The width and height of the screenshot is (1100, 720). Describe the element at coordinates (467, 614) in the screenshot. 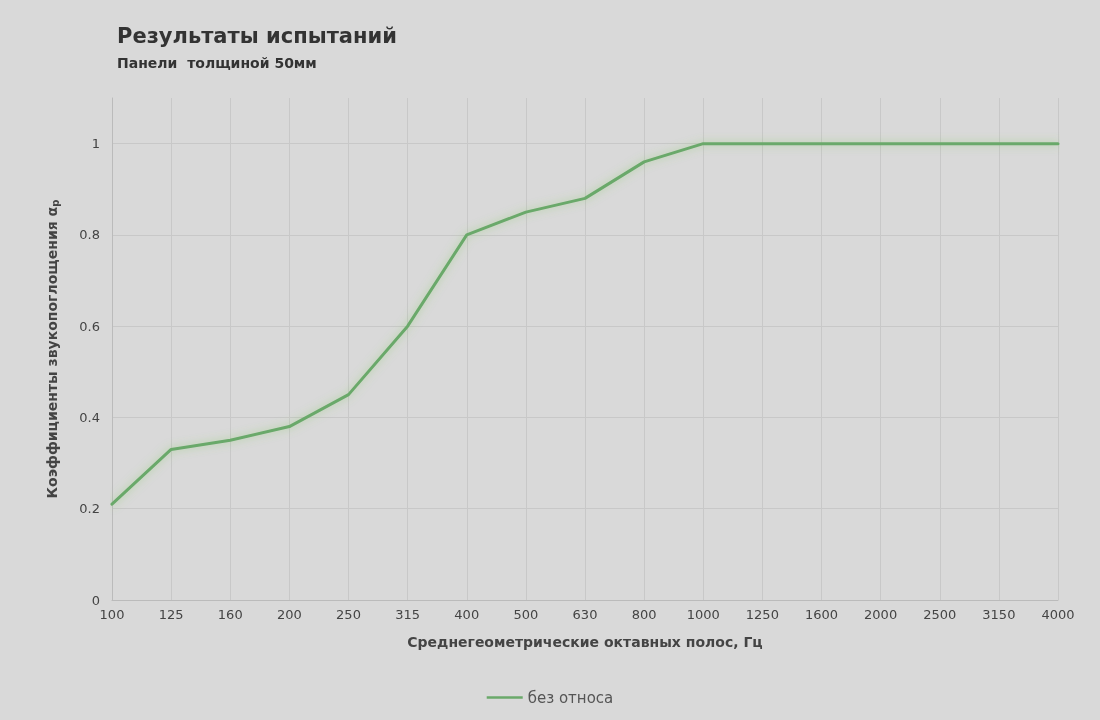

I see `x-tick-label: 400` at that location.